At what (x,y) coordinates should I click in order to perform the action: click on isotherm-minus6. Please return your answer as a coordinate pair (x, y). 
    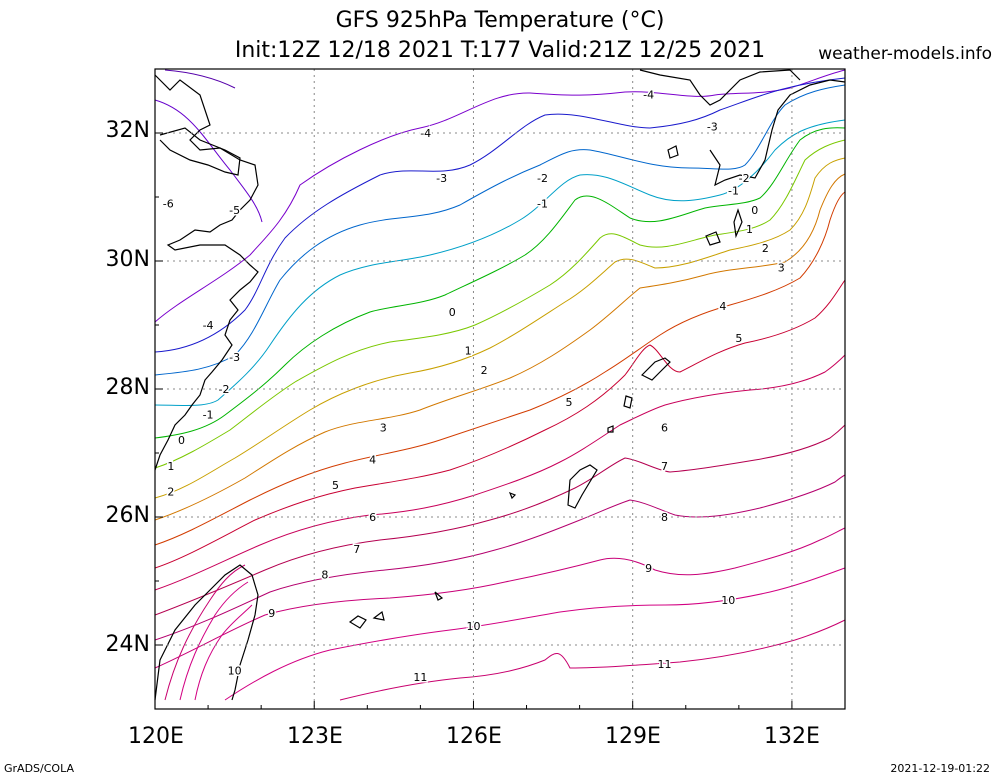
    Looking at the image, I should click on (200, 79).